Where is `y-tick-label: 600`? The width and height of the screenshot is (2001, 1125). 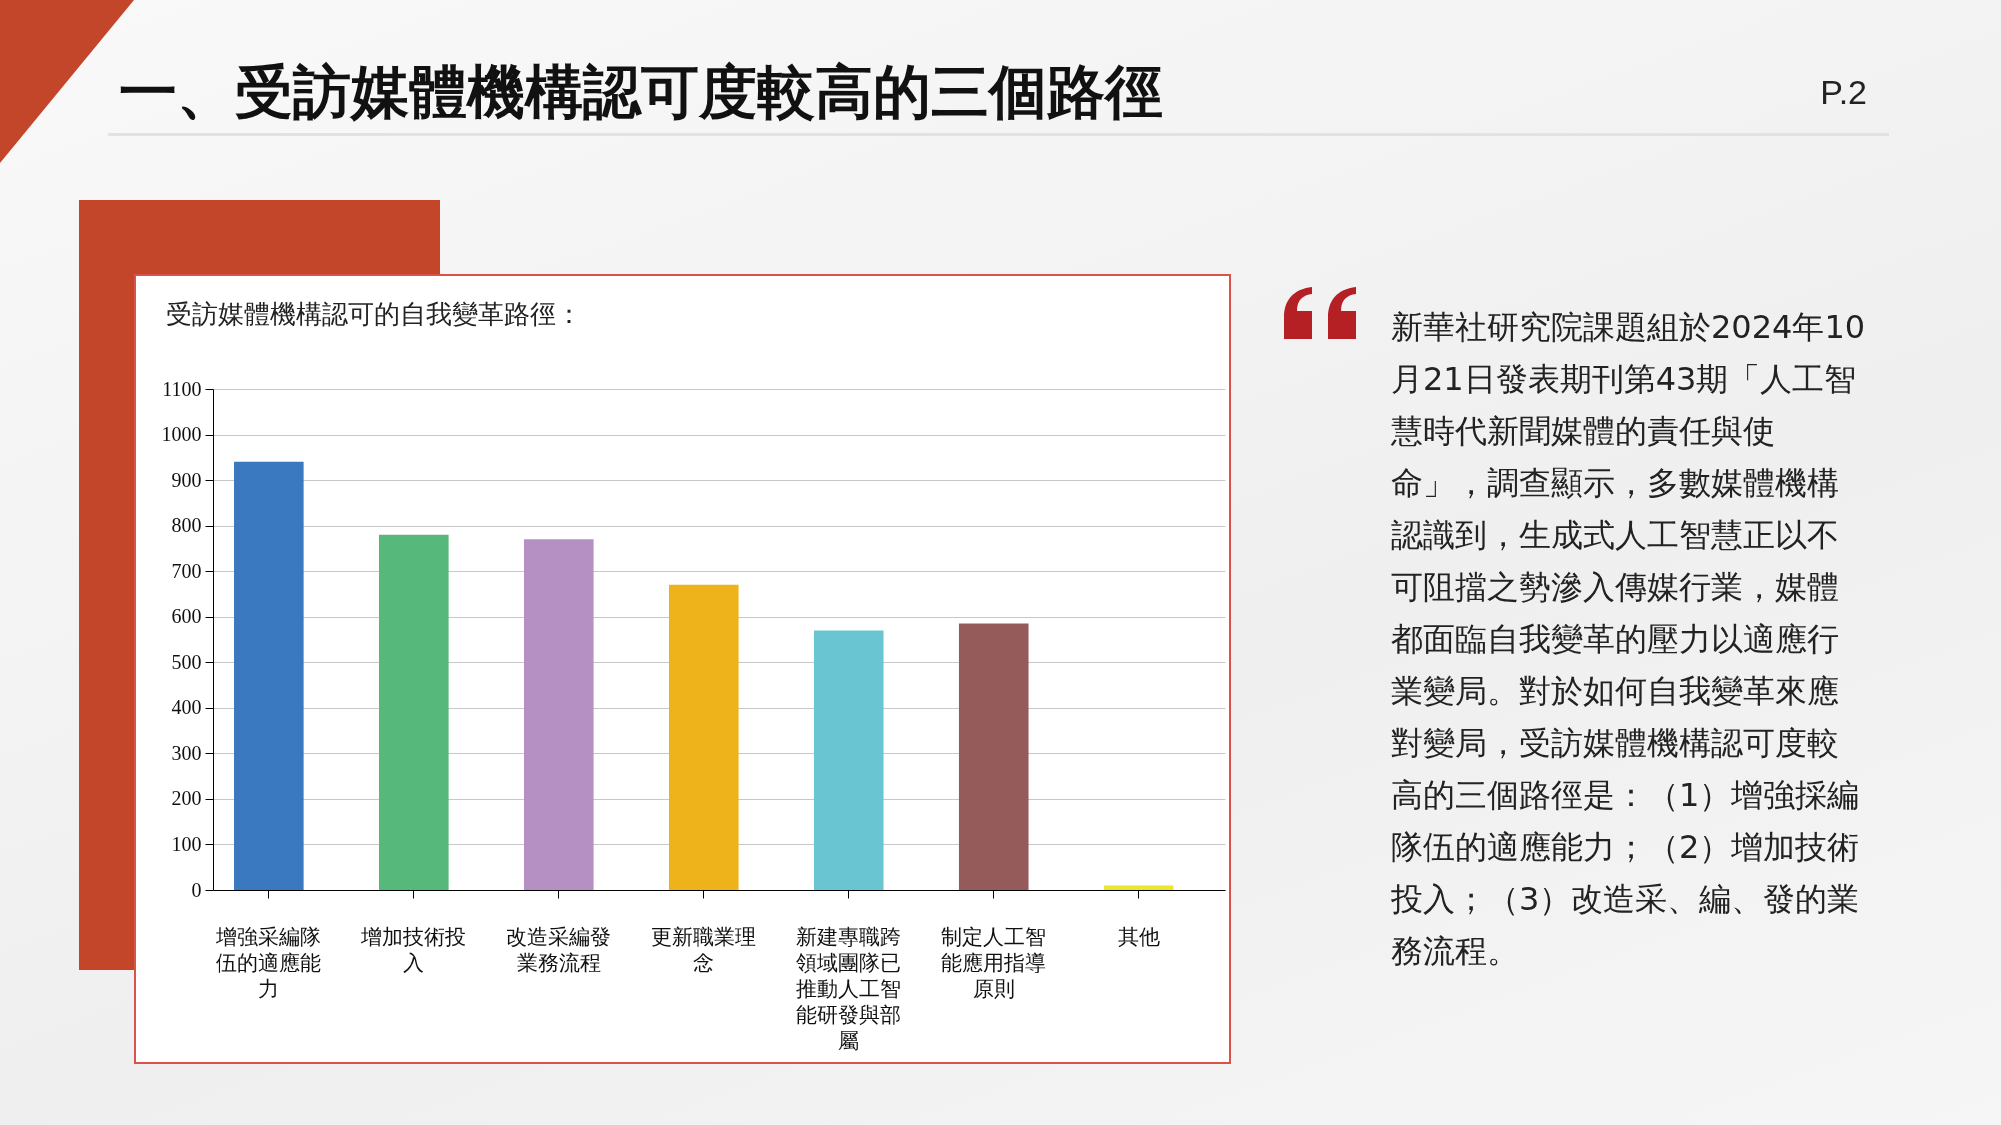
y-tick-label: 600 is located at coordinates (186, 616).